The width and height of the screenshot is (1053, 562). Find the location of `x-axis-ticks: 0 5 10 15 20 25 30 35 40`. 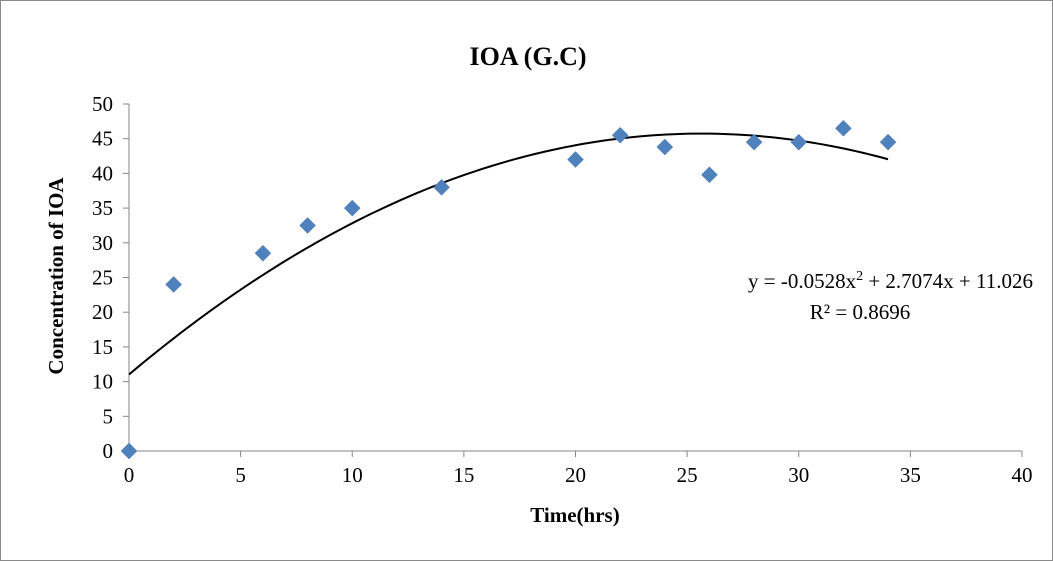

x-axis-ticks: 0 5 10 15 20 25 30 35 40 is located at coordinates (578, 469).